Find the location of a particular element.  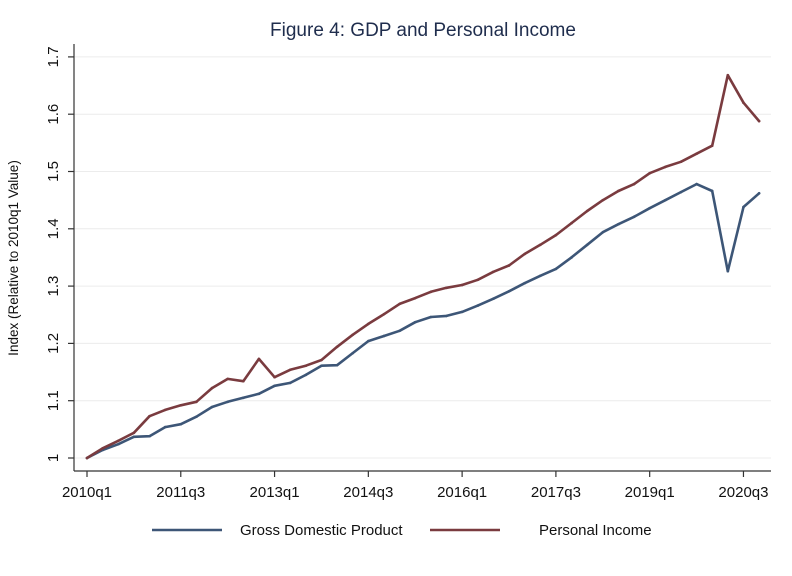

y-axis-title: Index (Relative to 2010q1 Value) is located at coordinates (13, 258).